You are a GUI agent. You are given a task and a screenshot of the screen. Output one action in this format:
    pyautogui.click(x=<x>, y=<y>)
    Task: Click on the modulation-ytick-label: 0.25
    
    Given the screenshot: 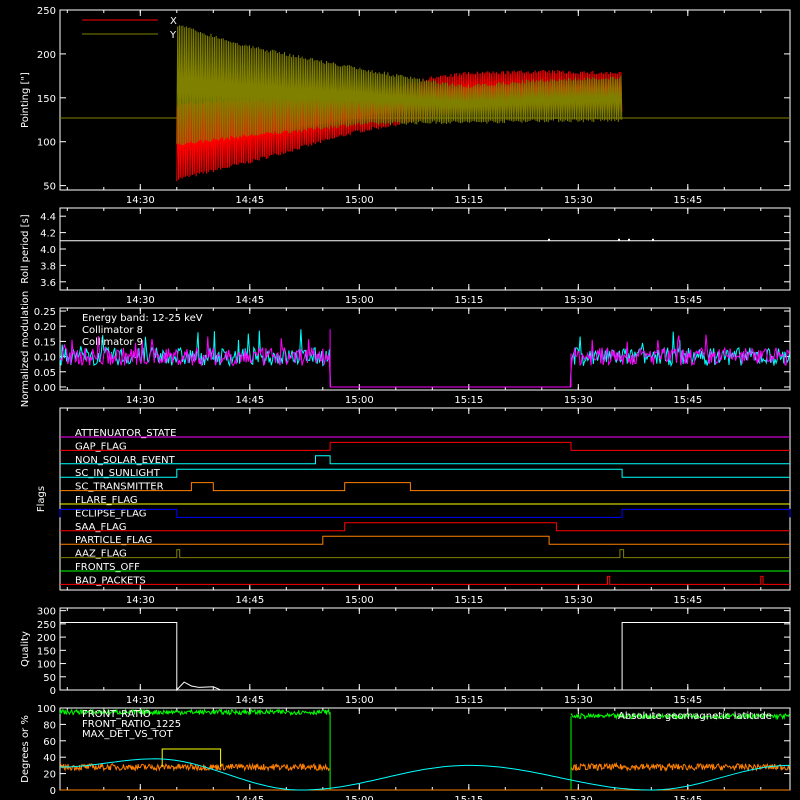 What is the action you would take?
    pyautogui.click(x=45, y=312)
    